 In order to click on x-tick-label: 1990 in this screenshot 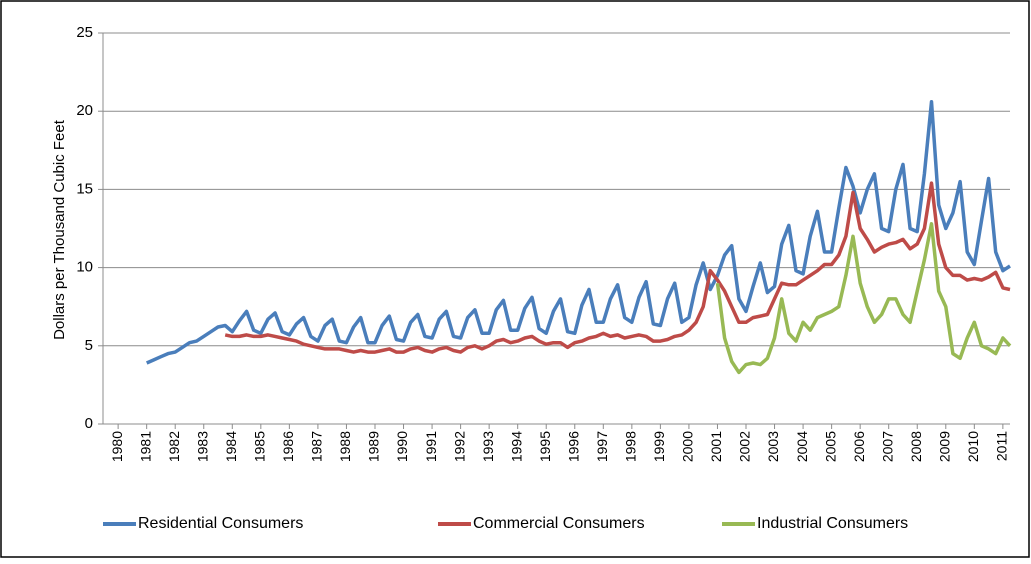, I will do `click(402, 446)`.